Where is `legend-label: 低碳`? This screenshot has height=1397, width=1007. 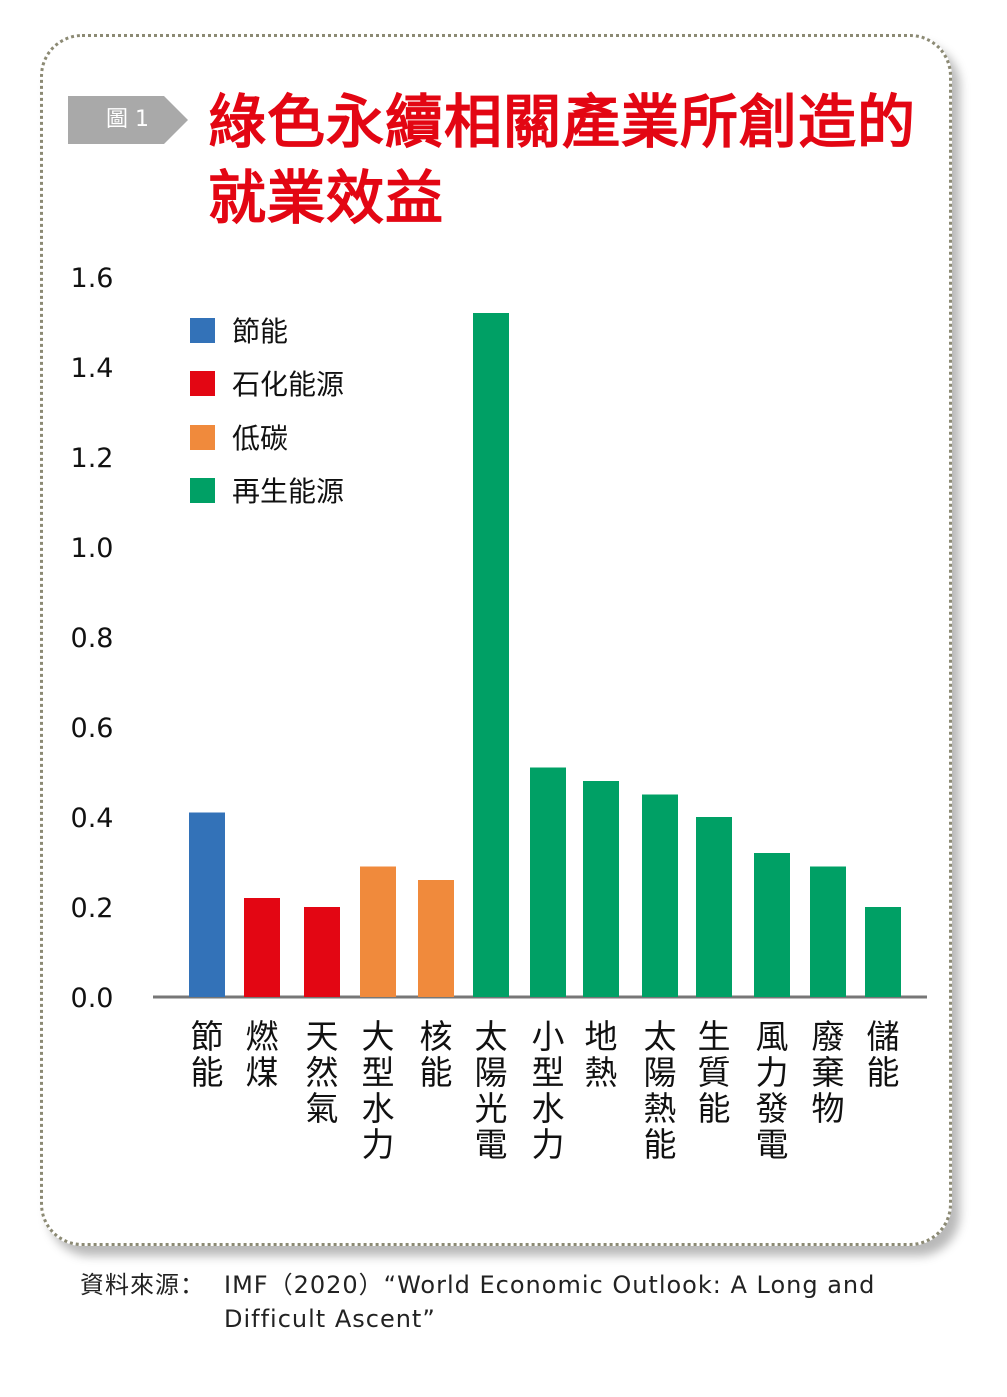
legend-label: 低碳 is located at coordinates (260, 438).